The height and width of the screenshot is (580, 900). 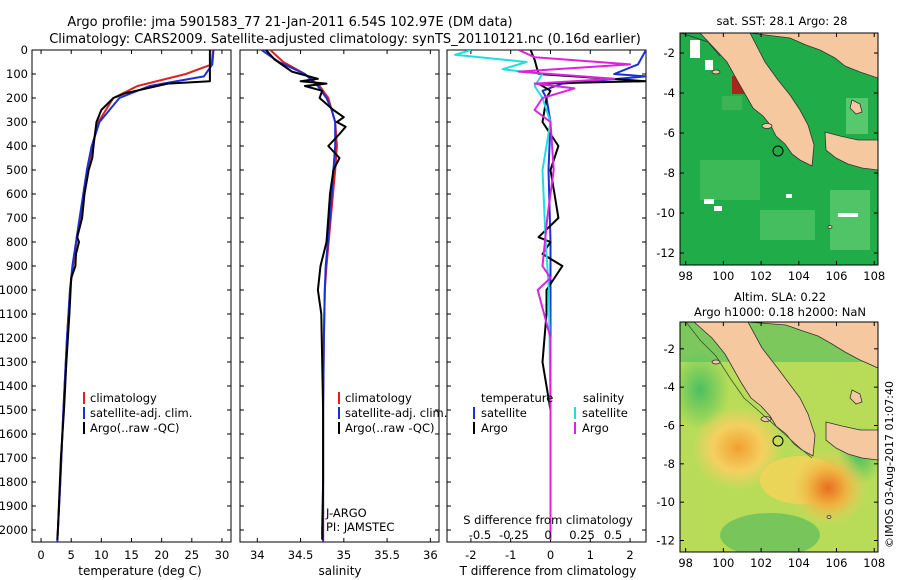 I want to click on x-tick-label: 15, so click(x=131, y=555).